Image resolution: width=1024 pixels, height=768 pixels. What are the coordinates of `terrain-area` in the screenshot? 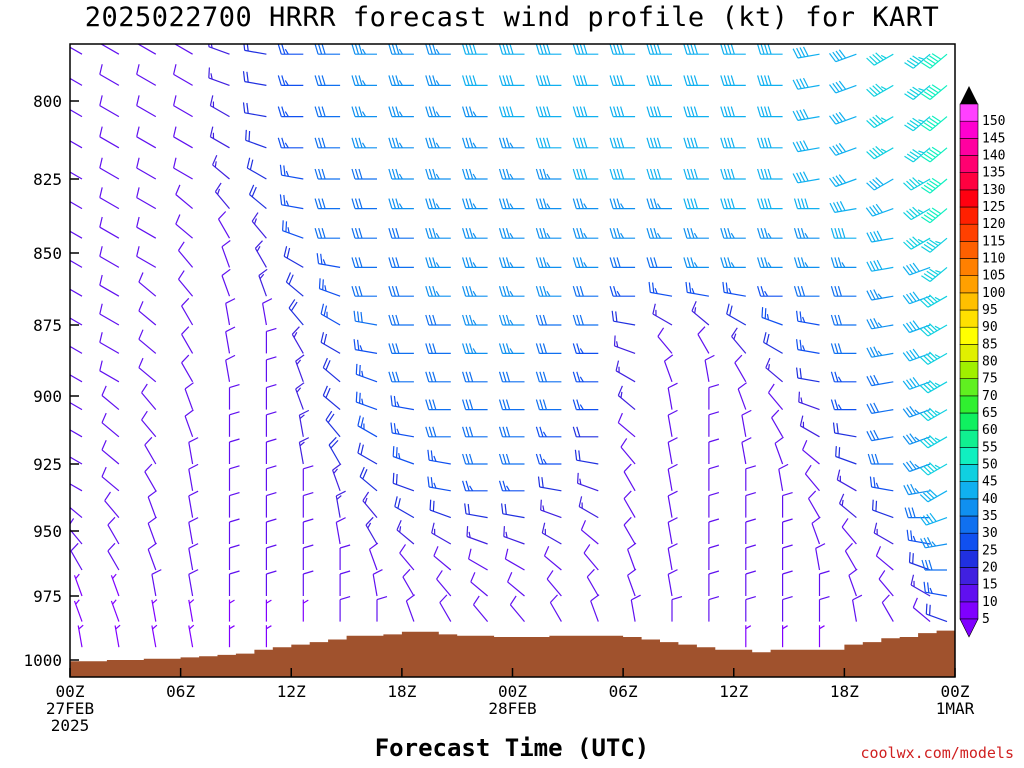 It's located at (512, 652).